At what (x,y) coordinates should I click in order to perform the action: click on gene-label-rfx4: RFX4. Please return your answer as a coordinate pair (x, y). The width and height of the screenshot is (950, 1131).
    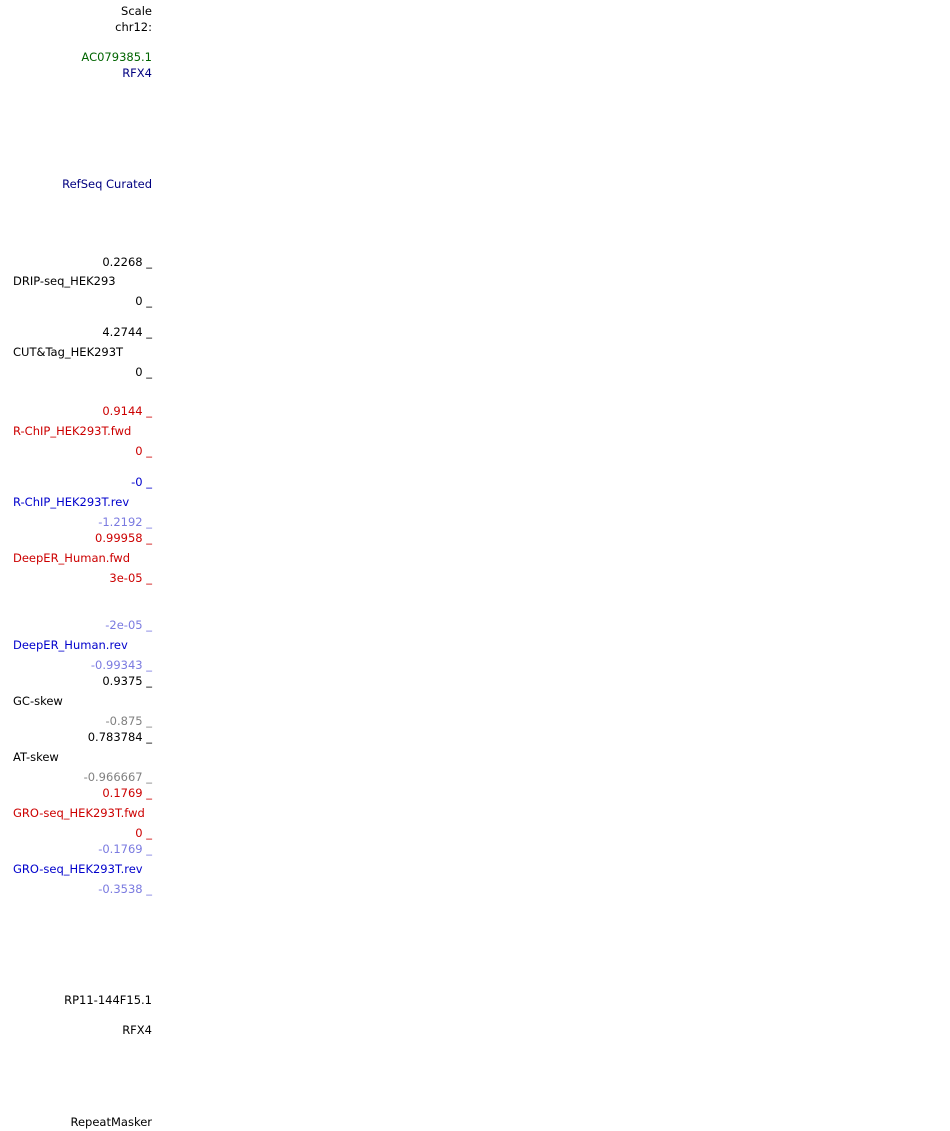
    Looking at the image, I should click on (137, 73).